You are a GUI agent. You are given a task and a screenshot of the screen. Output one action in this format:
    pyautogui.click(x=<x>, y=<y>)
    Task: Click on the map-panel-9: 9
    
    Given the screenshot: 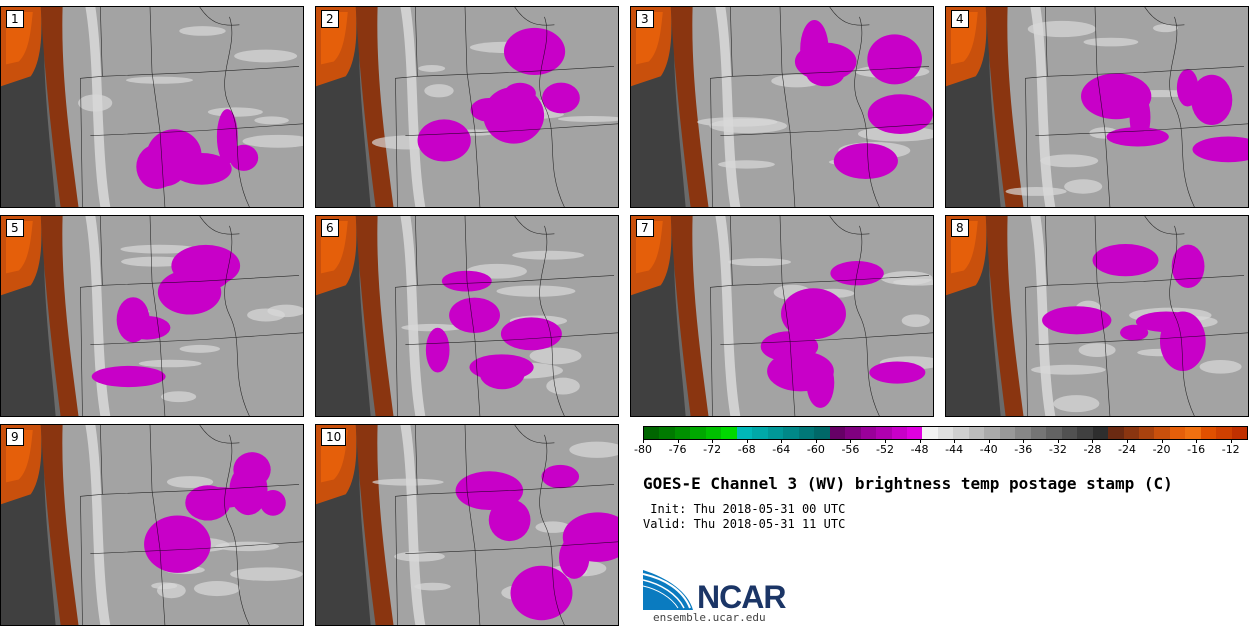 What is the action you would take?
    pyautogui.click(x=152, y=525)
    